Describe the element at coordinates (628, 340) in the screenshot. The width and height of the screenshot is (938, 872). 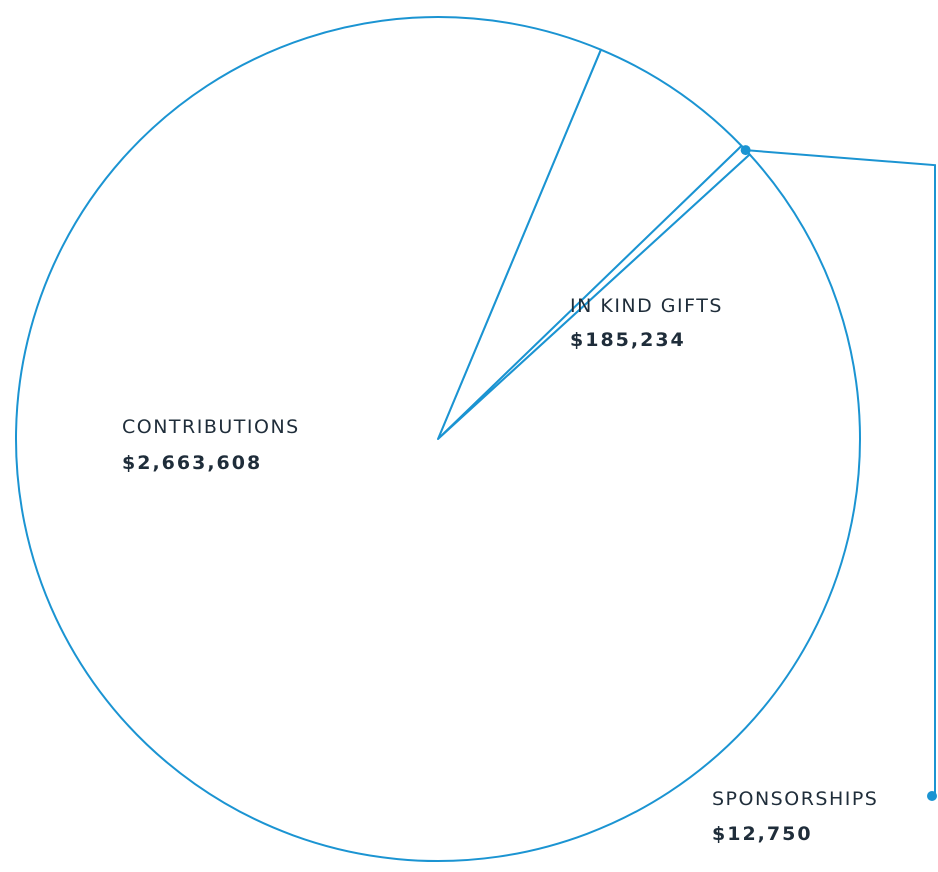
I see `in-kind-gifts-value: $185,234` at that location.